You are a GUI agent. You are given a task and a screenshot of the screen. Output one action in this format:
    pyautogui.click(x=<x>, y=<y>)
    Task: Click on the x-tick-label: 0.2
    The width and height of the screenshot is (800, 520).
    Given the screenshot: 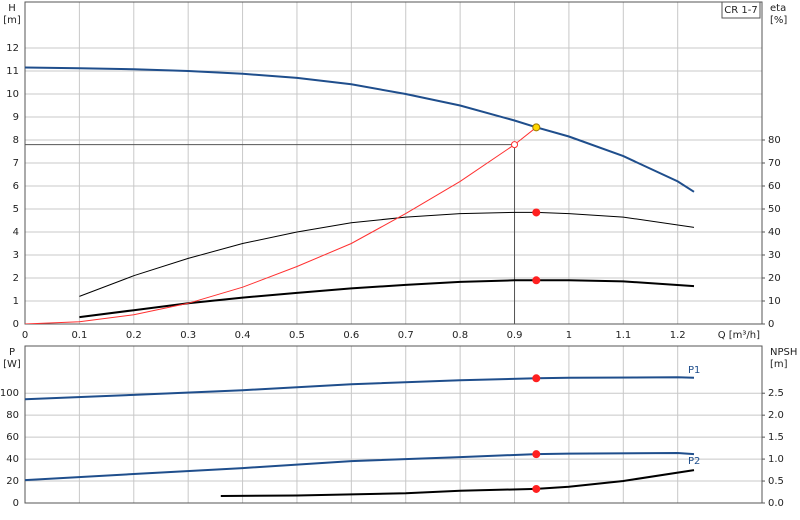 What is the action you would take?
    pyautogui.click(x=134, y=335)
    